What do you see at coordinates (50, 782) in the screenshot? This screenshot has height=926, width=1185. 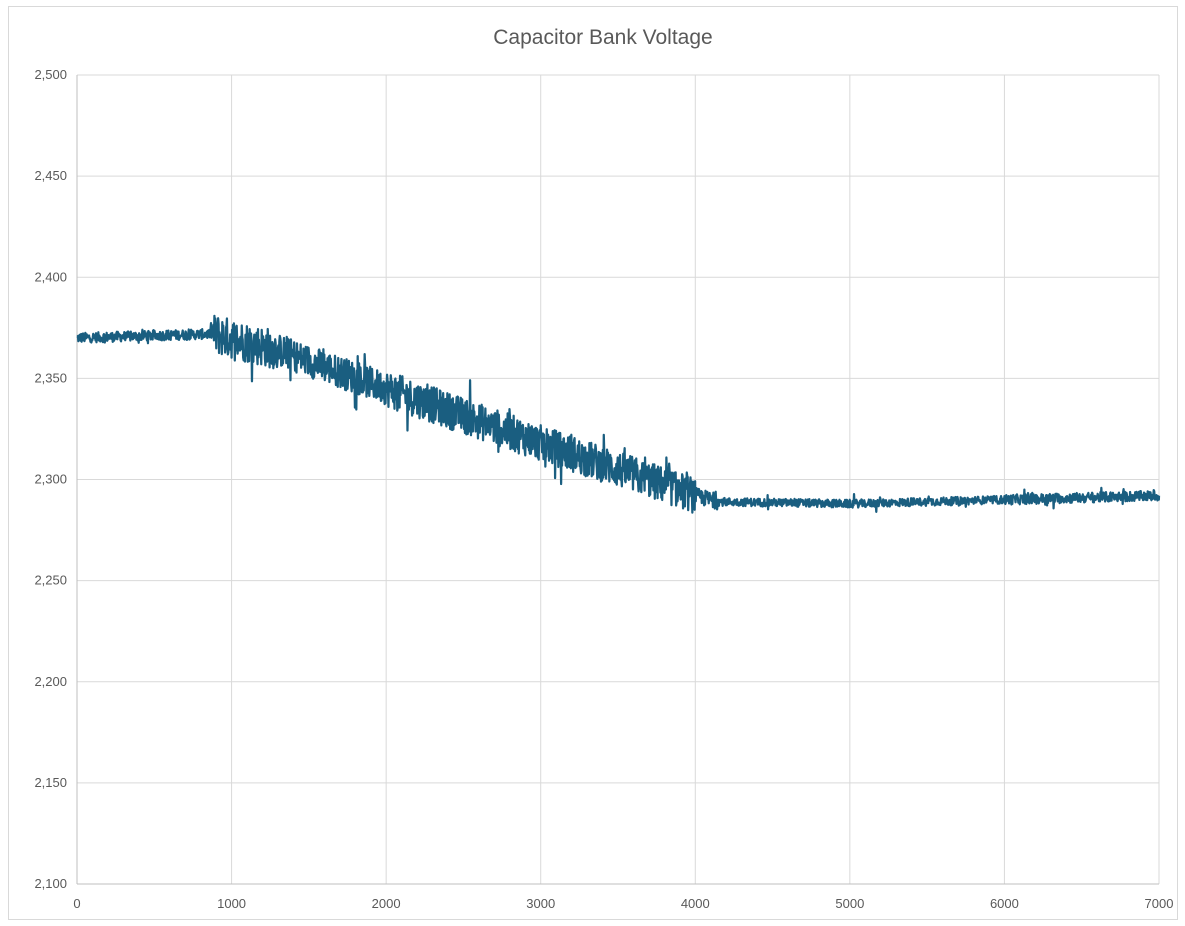 I see `y-tick-label: 2,150` at bounding box center [50, 782].